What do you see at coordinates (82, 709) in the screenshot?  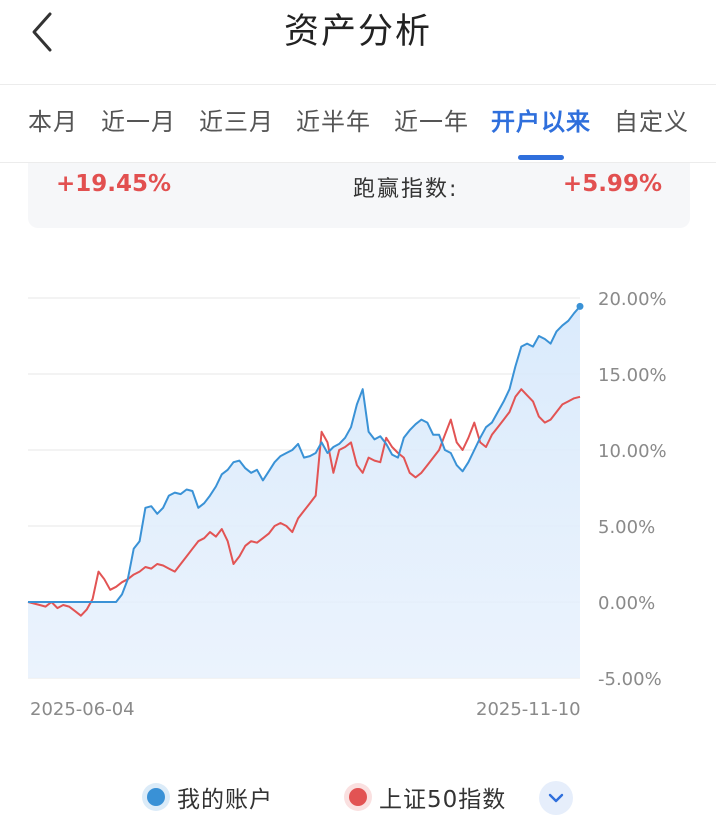 I see `x-axis-start-date: 2025-06-04` at bounding box center [82, 709].